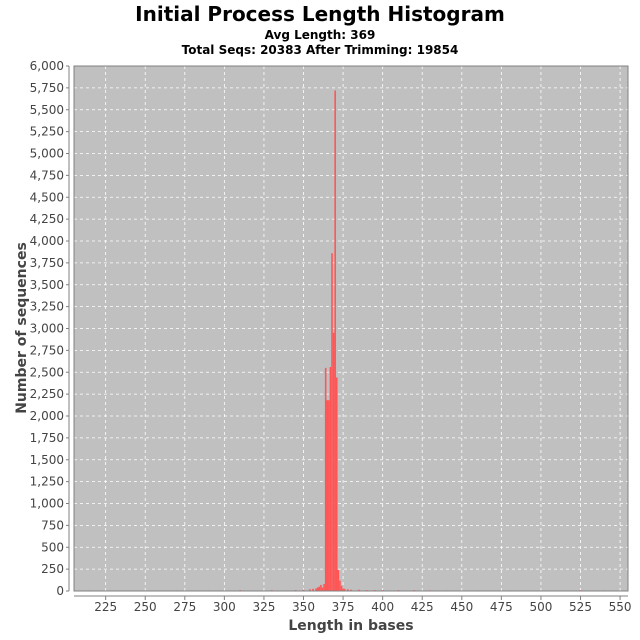  I want to click on x-tick-label: 425, so click(422, 607).